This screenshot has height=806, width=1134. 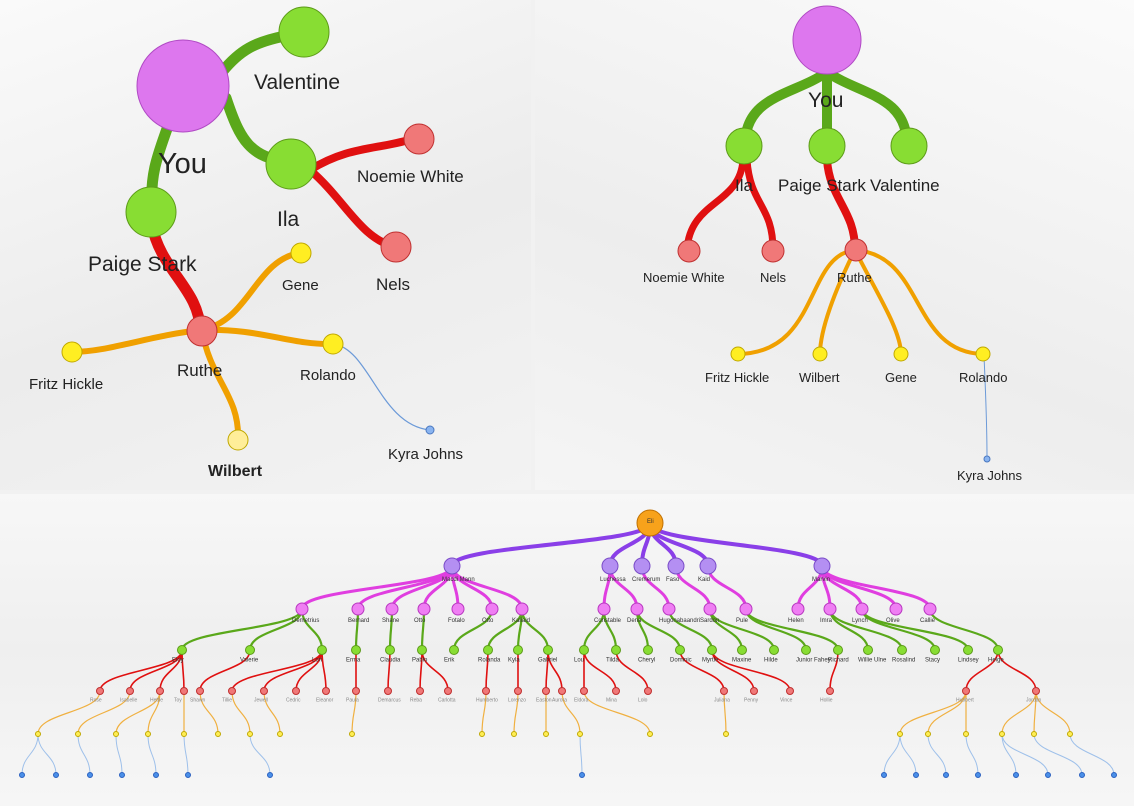 I want to click on node-kyra, so click(x=987, y=459).